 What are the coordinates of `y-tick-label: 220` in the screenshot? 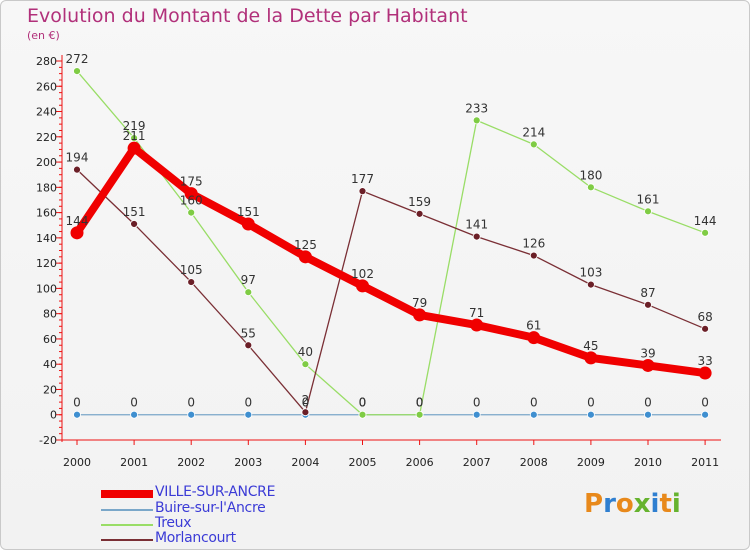 It's located at (46, 137).